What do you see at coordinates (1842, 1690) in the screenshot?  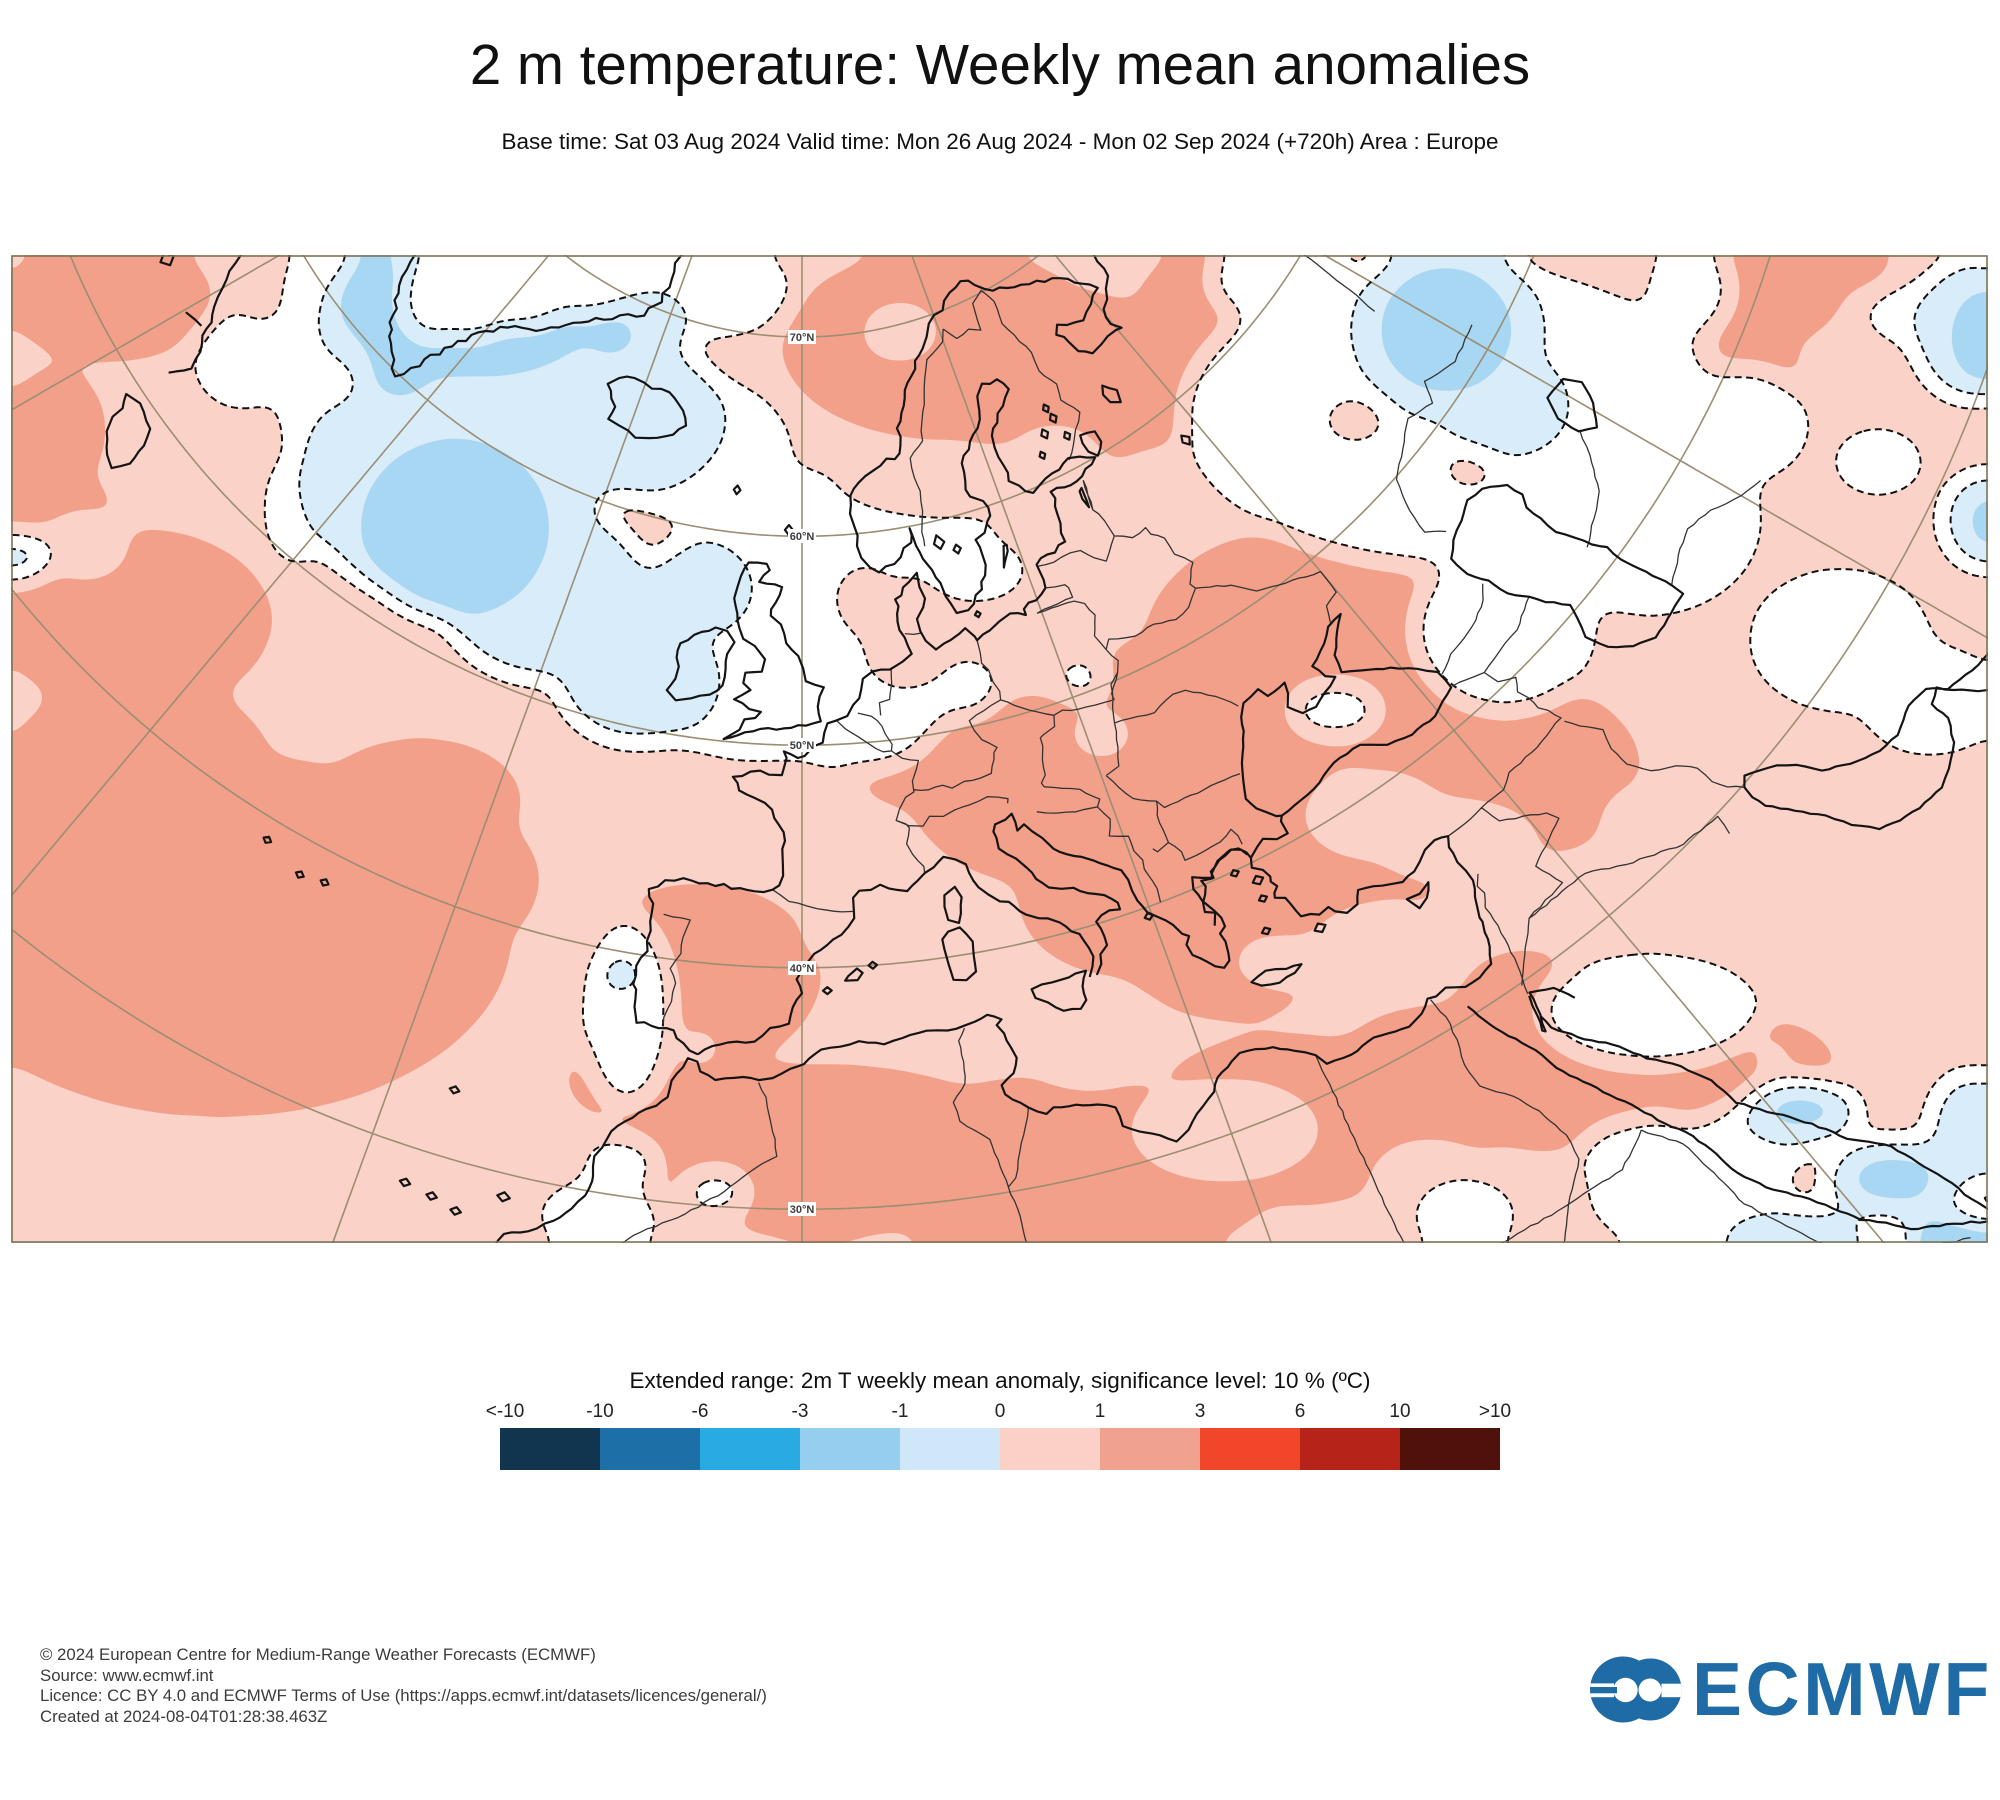 I see `svg-text: ECMWF` at bounding box center [1842, 1690].